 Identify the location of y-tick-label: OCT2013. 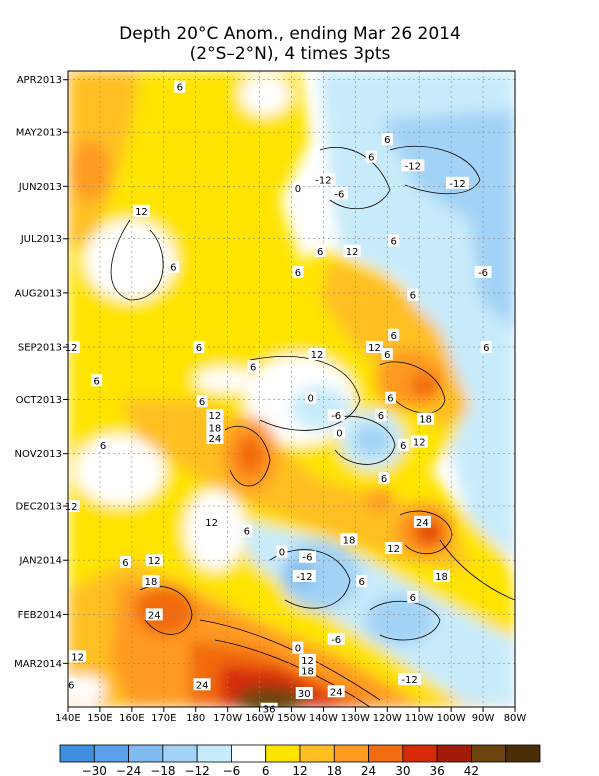
(39, 400).